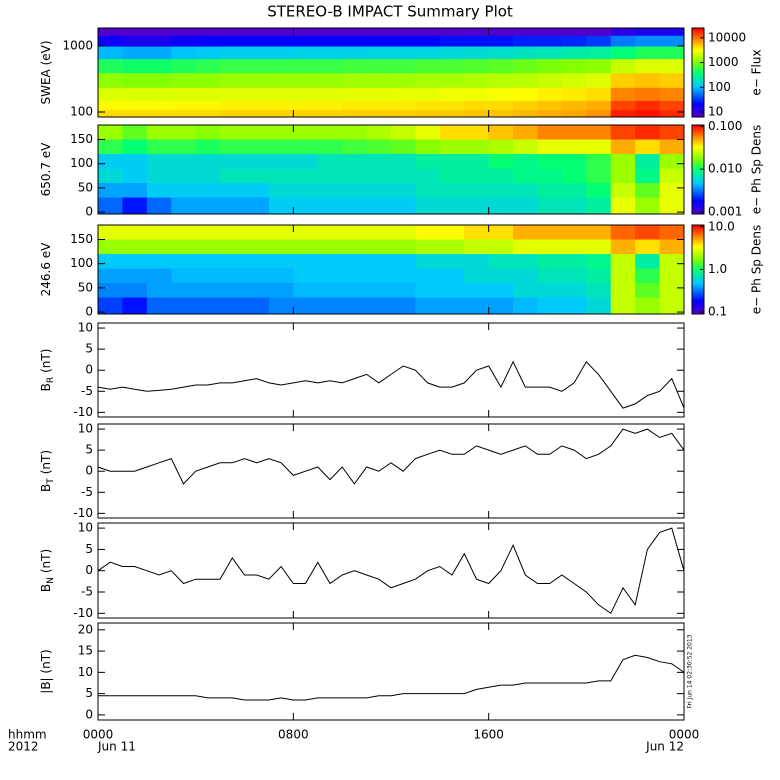 This screenshot has height=780, width=780. What do you see at coordinates (81, 163) in the screenshot?
I see `y-tick-label: 100` at bounding box center [81, 163].